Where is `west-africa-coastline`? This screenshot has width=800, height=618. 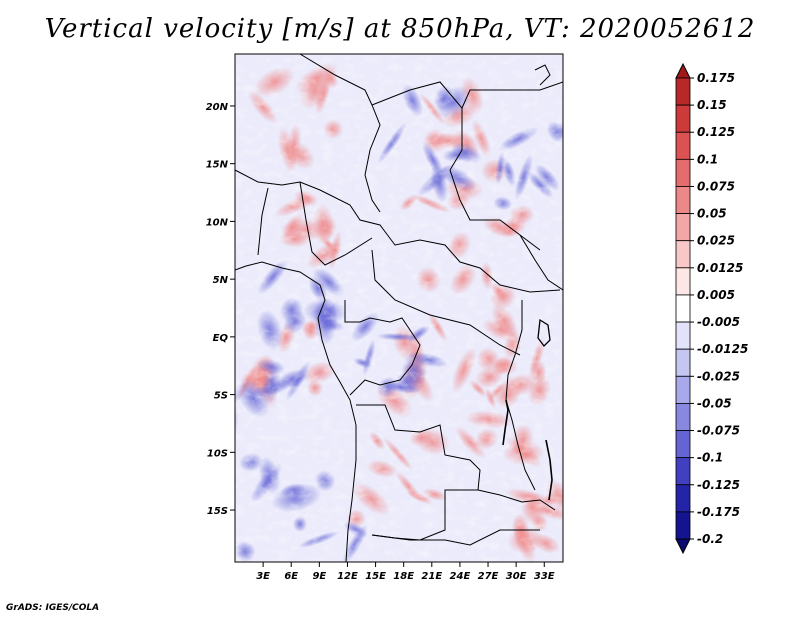
west-africa-coastline is located at coordinates (296, 411).